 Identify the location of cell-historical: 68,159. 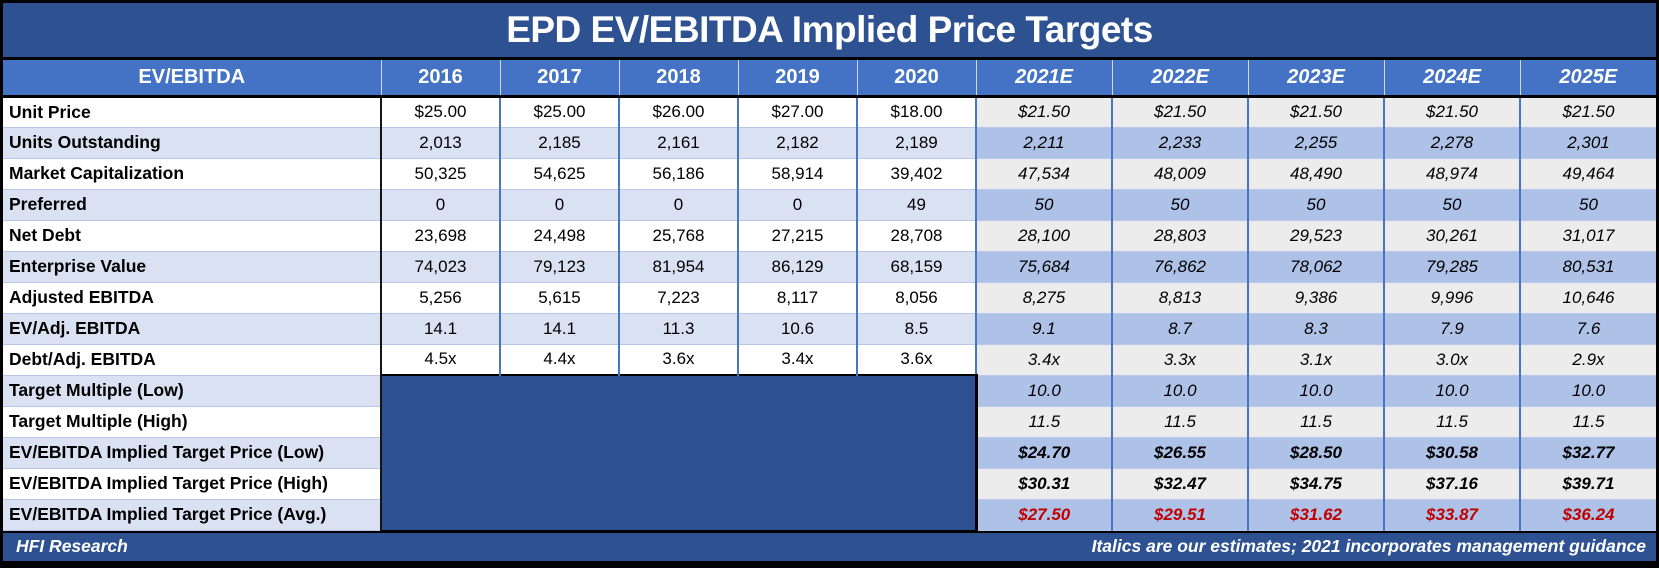
(917, 267).